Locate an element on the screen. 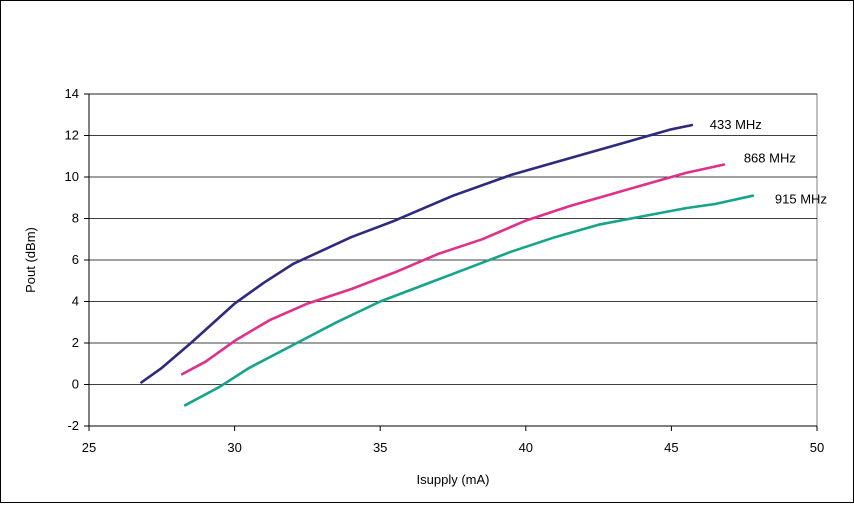  y-tick-label: 6 is located at coordinates (75, 259).